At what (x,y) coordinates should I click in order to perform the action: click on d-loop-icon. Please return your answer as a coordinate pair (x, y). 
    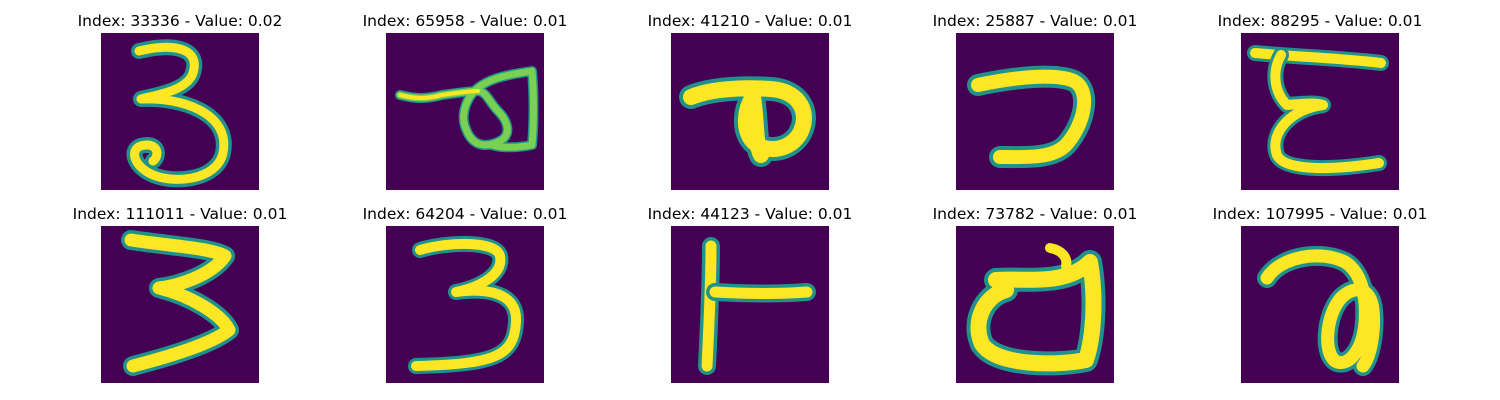
    Looking at the image, I should click on (1035, 304).